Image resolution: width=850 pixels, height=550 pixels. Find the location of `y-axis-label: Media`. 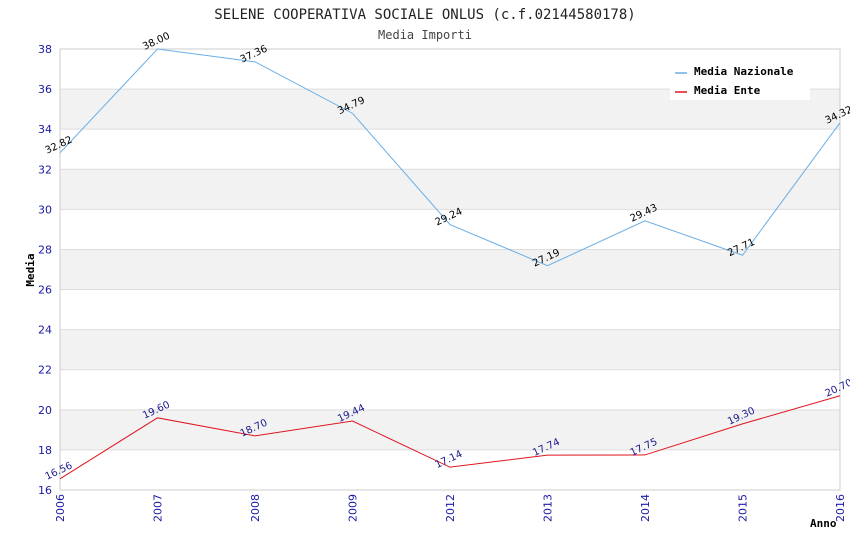

y-axis-label: Media is located at coordinates (30, 269).